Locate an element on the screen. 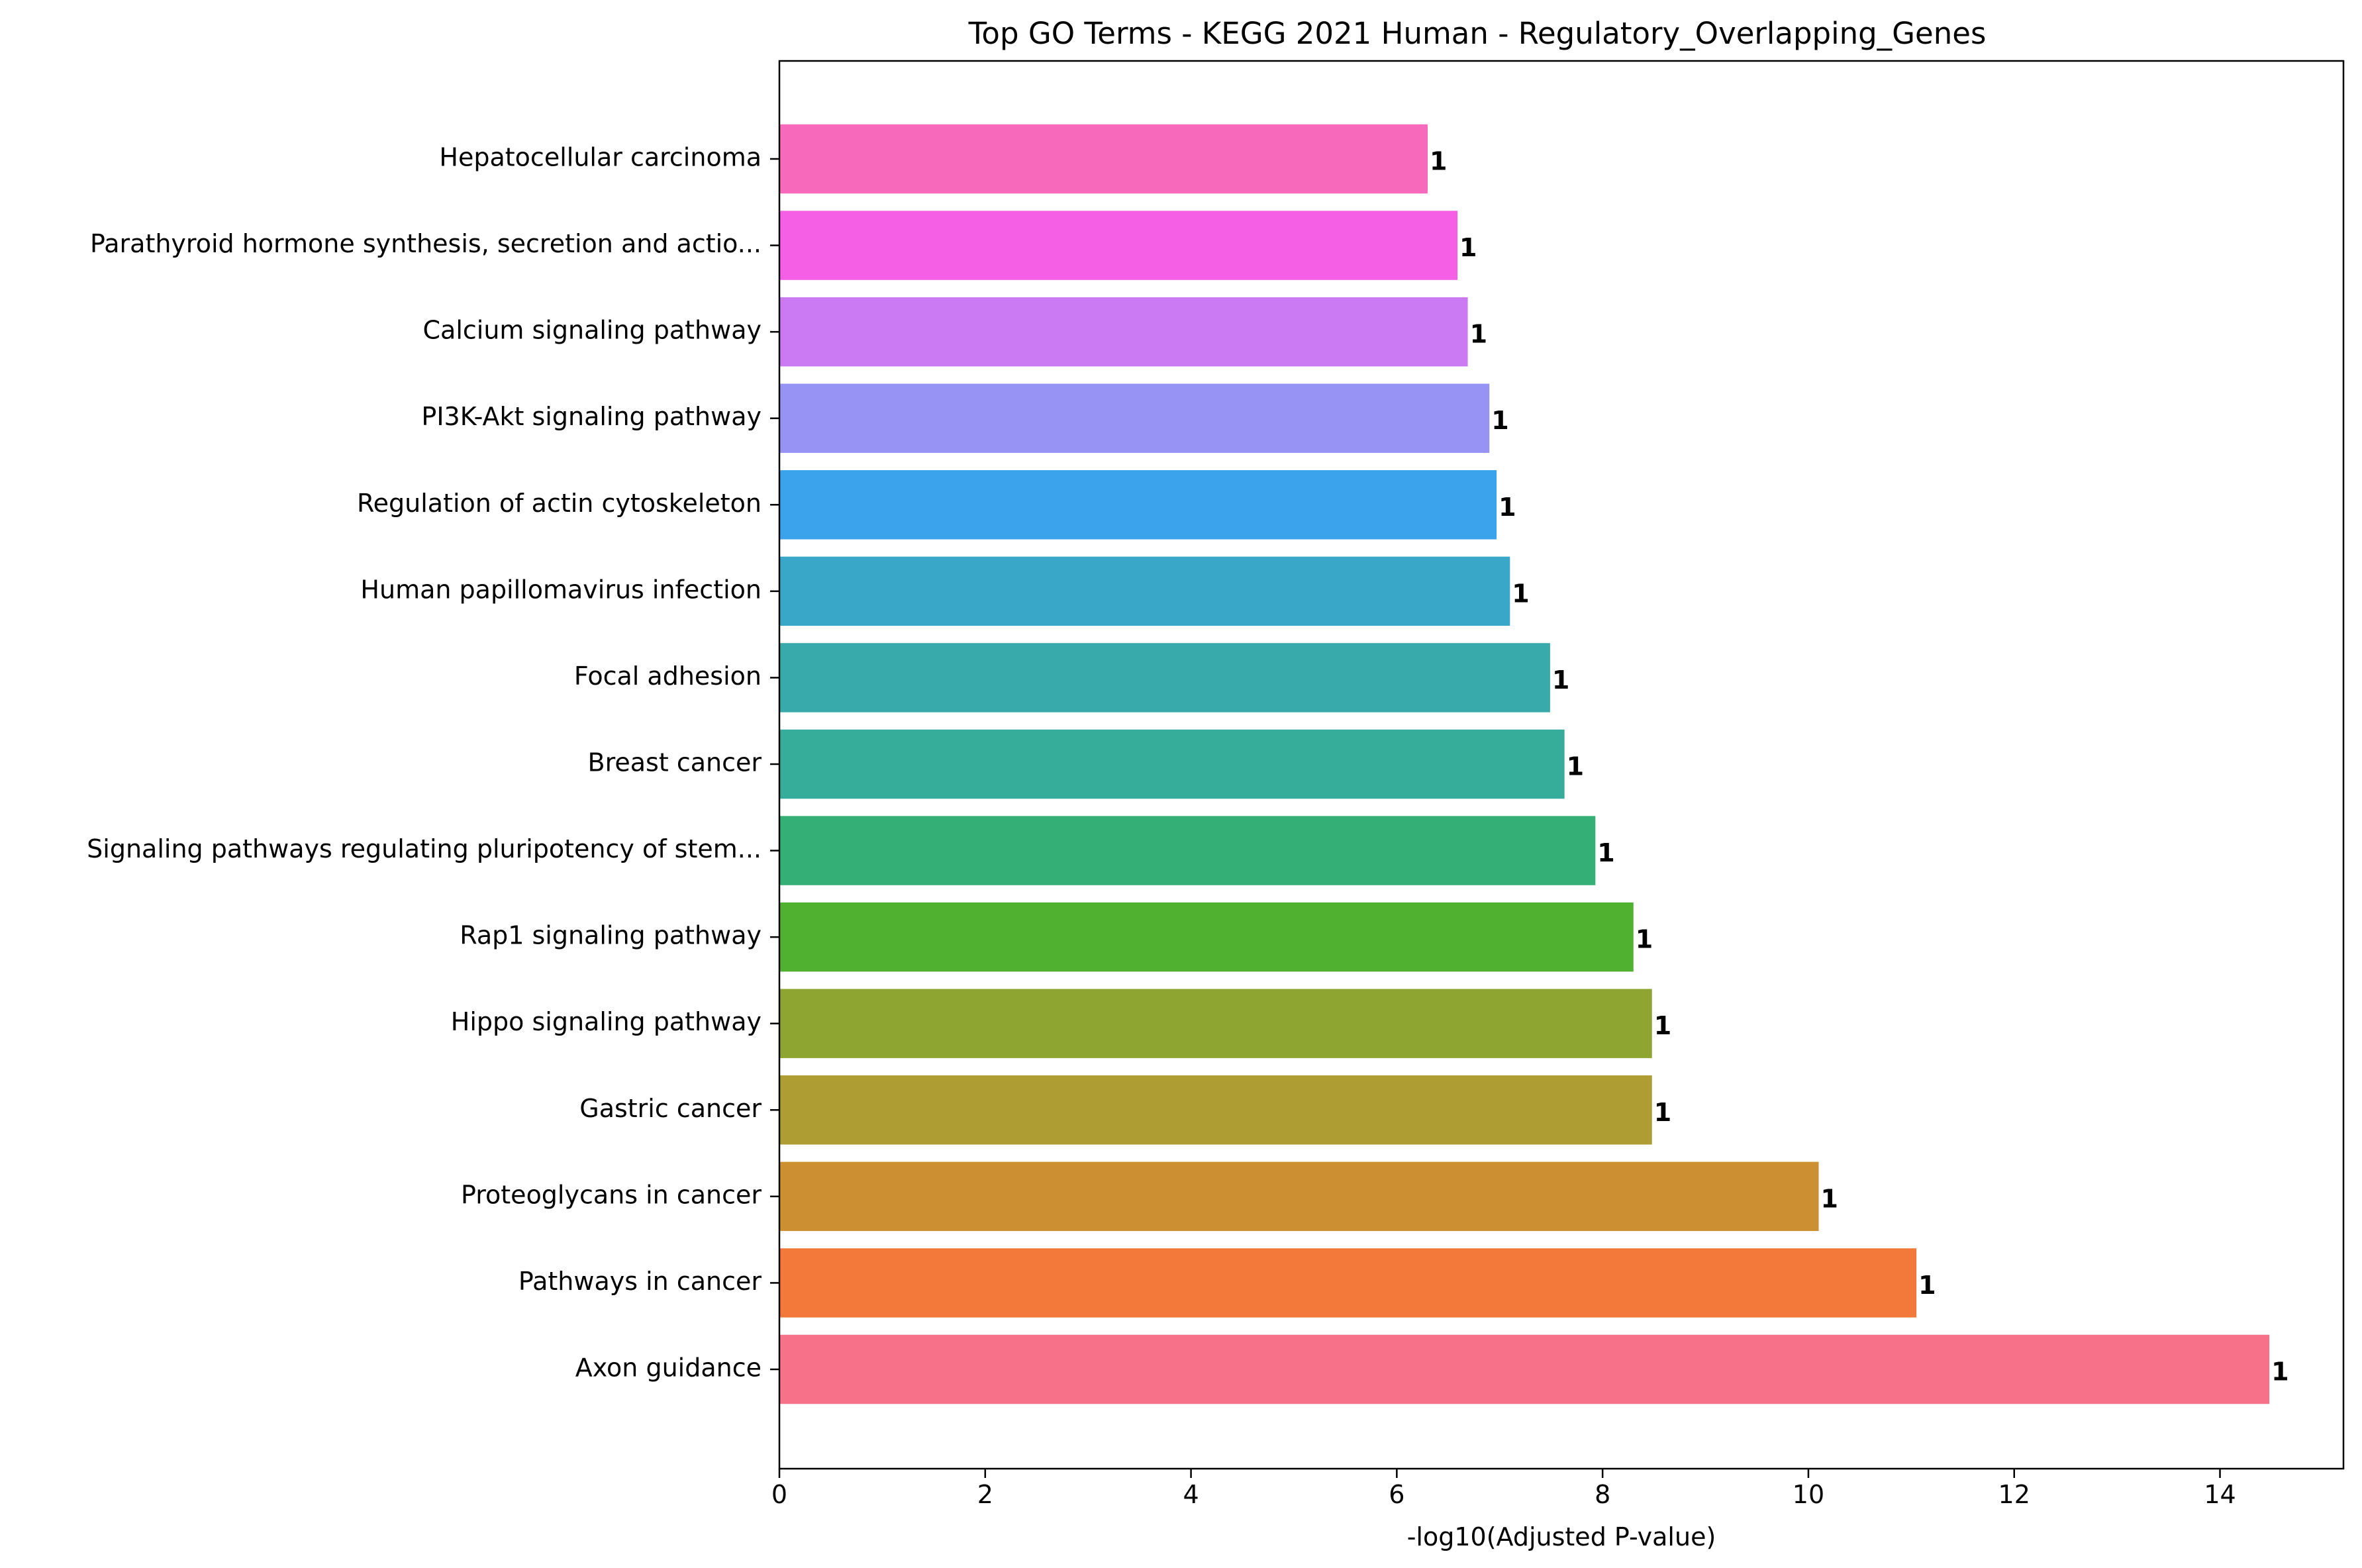 This screenshot has width=2362, height=1568. data-label-14: 1 is located at coordinates (1438, 161).